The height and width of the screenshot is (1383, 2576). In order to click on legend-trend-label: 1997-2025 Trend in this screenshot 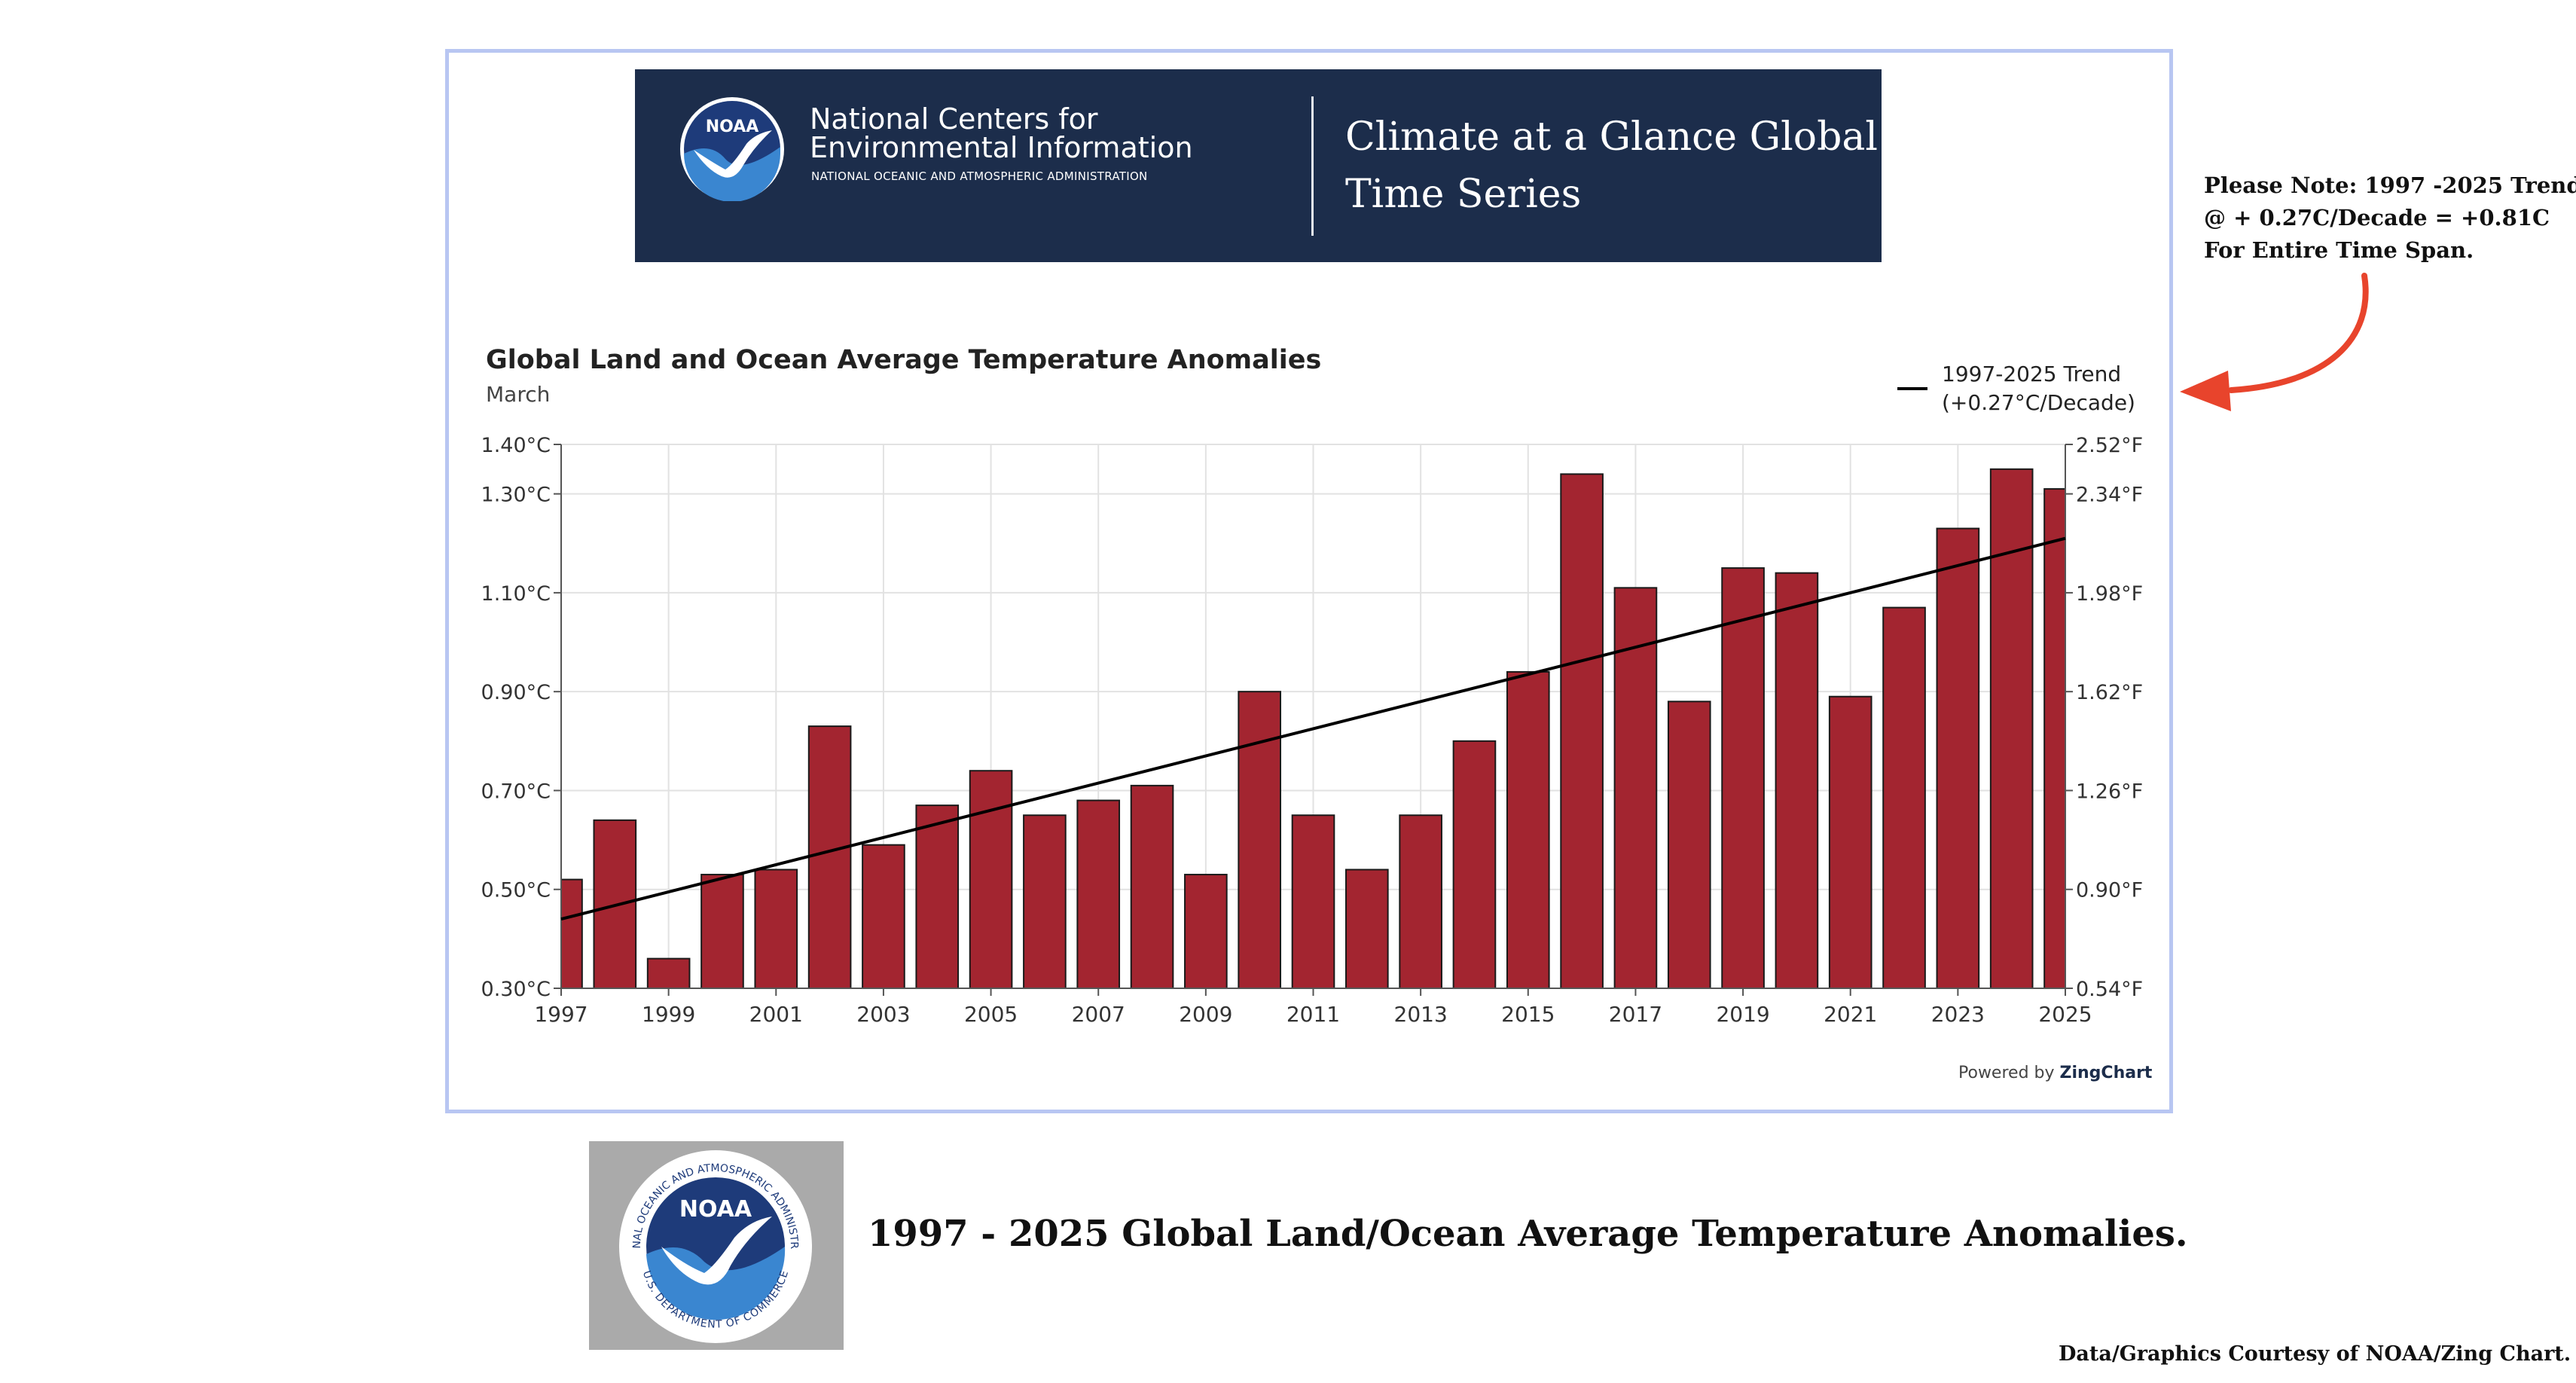, I will do `click(2032, 374)`.